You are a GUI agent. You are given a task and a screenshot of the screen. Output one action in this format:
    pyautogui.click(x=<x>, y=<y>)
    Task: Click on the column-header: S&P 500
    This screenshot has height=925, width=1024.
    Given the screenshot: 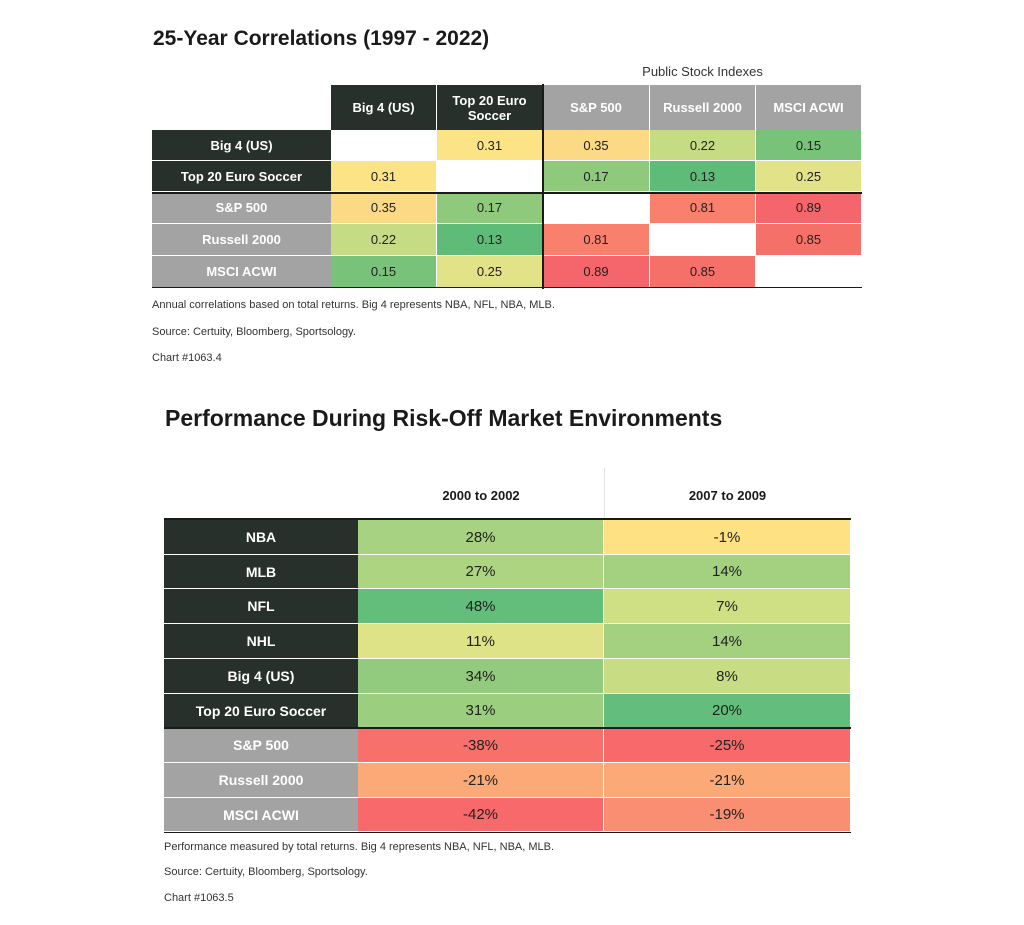 What is the action you would take?
    pyautogui.click(x=596, y=107)
    